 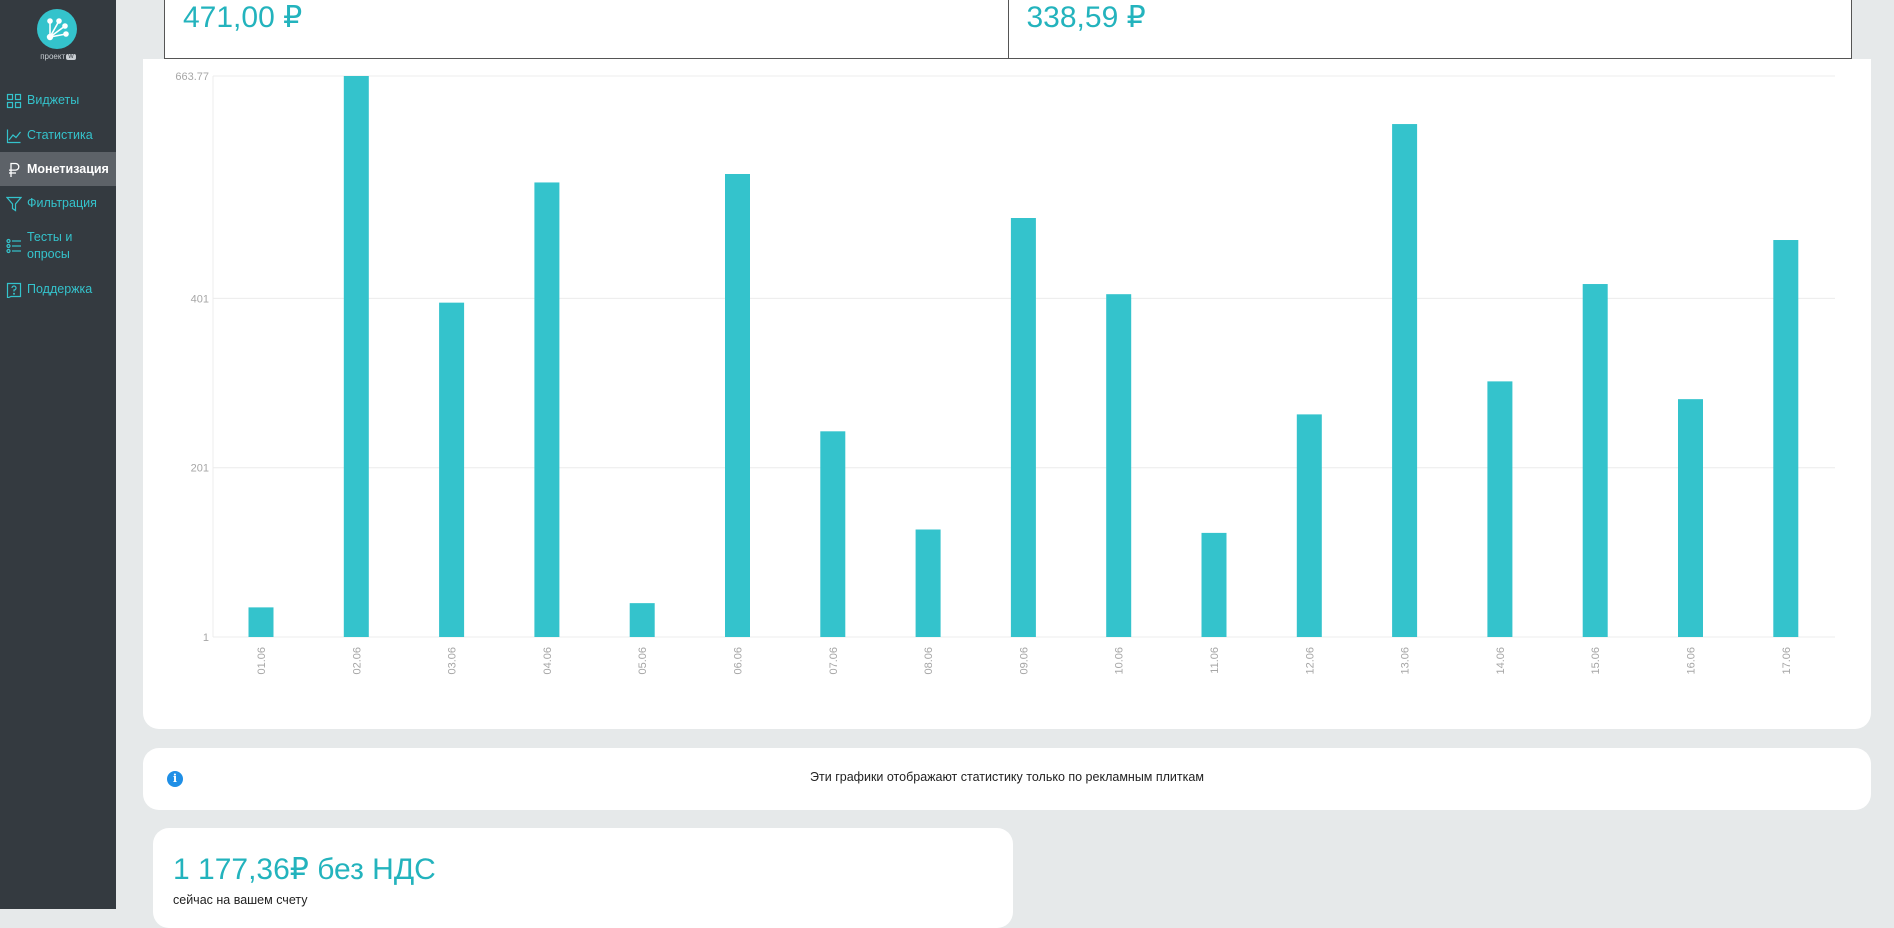 What do you see at coordinates (68, 169) in the screenshot?
I see `sidebar-item-label: Монетизация` at bounding box center [68, 169].